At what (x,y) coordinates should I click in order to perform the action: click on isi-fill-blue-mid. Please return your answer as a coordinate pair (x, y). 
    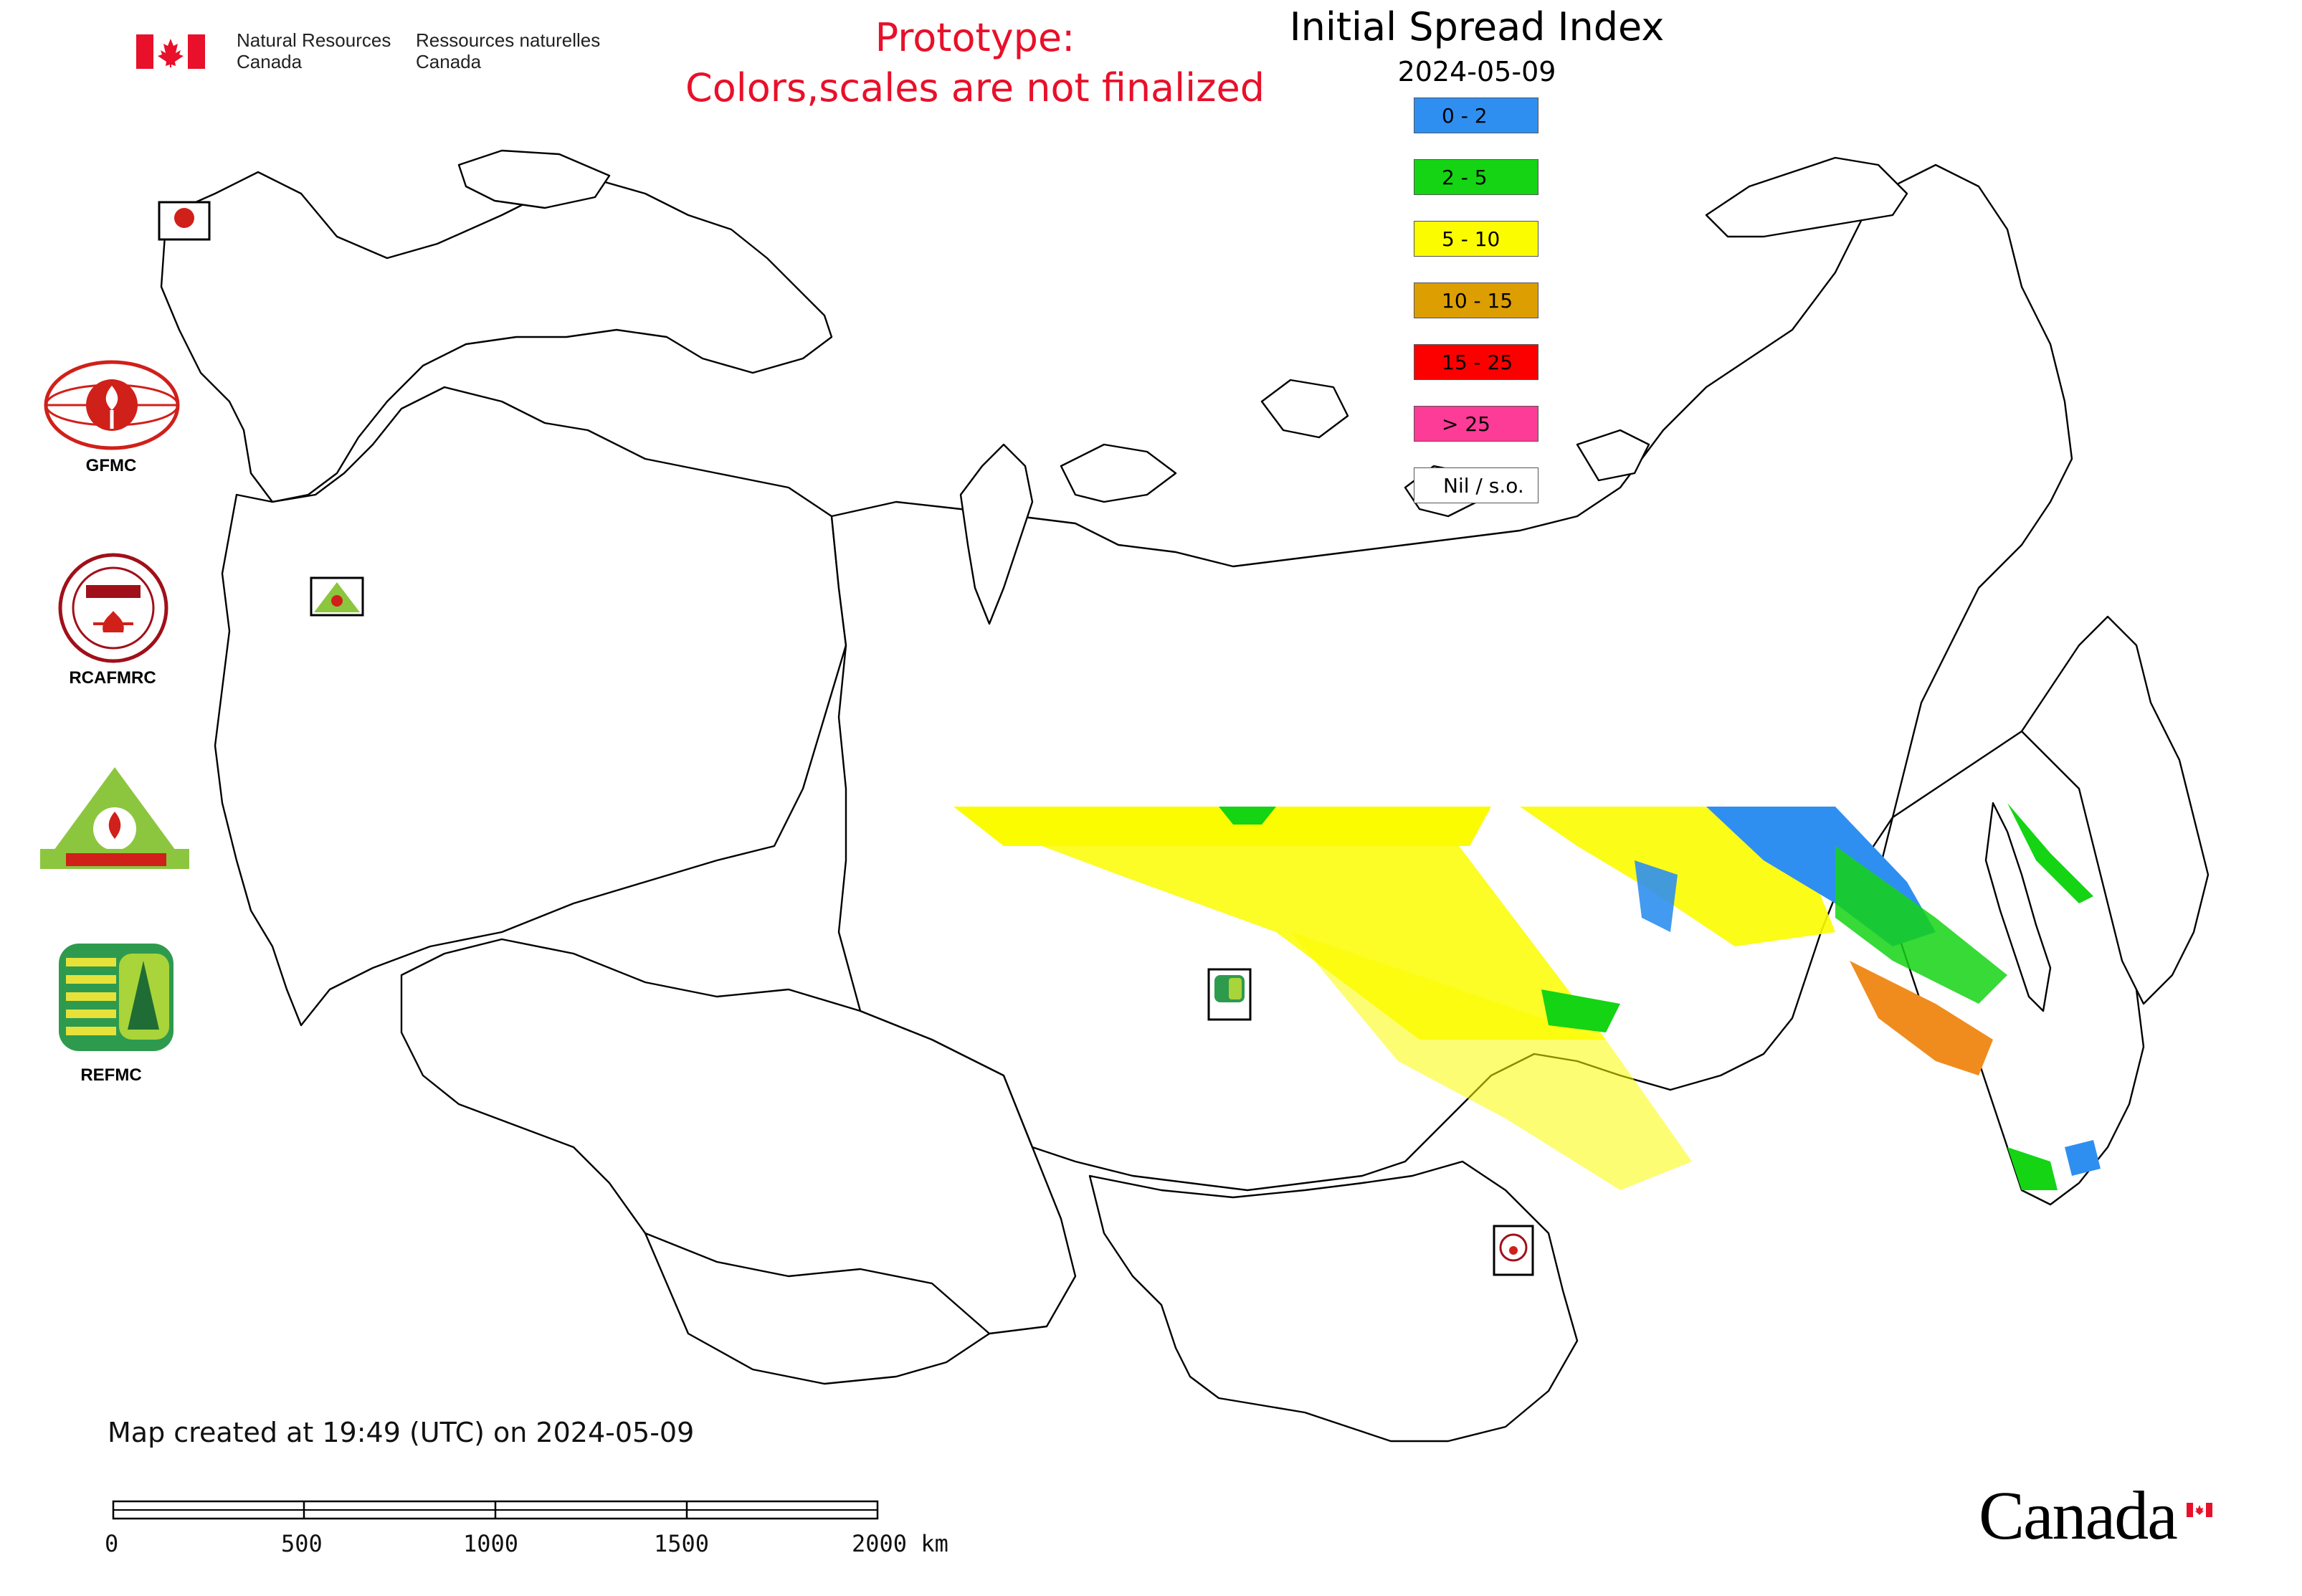
    Looking at the image, I should click on (1657, 896).